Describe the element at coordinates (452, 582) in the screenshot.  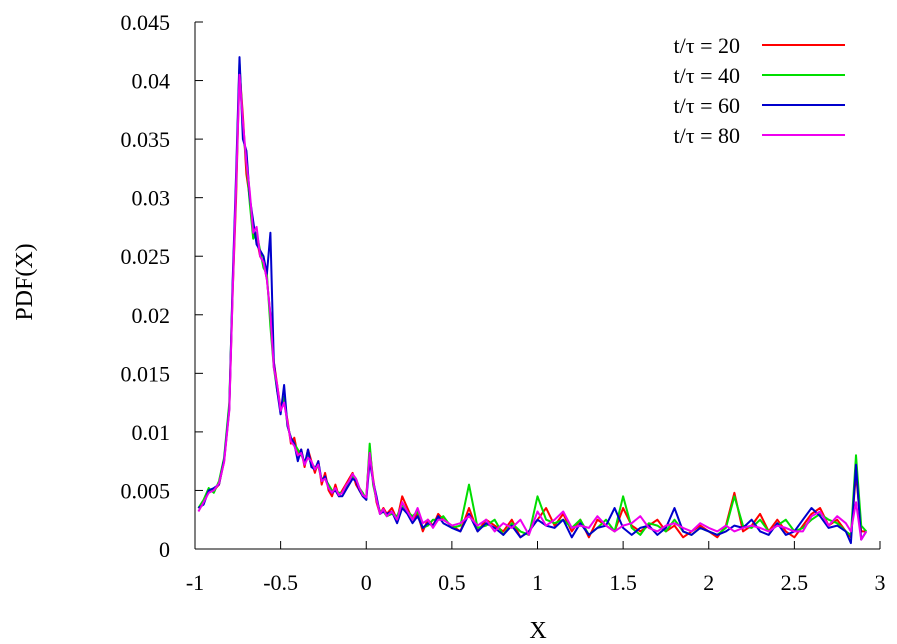
I see `x-tick-label: 0.5` at that location.